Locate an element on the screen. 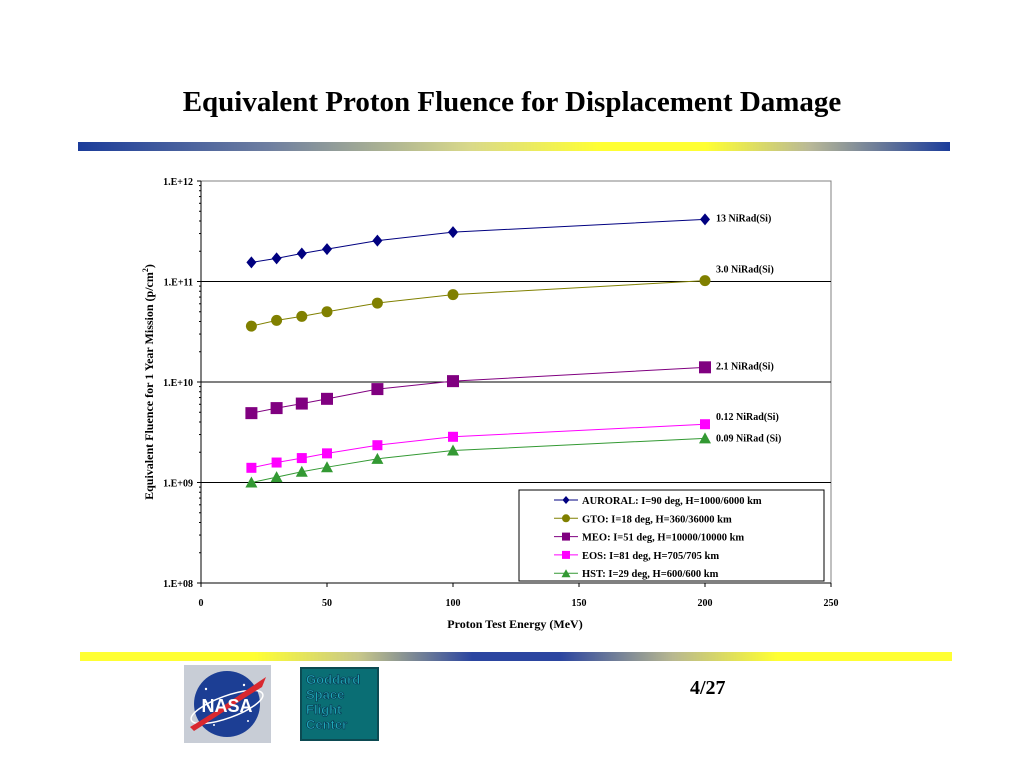 This screenshot has width=1024, height=768. y-tick-label: 1.E+09 is located at coordinates (178, 484).